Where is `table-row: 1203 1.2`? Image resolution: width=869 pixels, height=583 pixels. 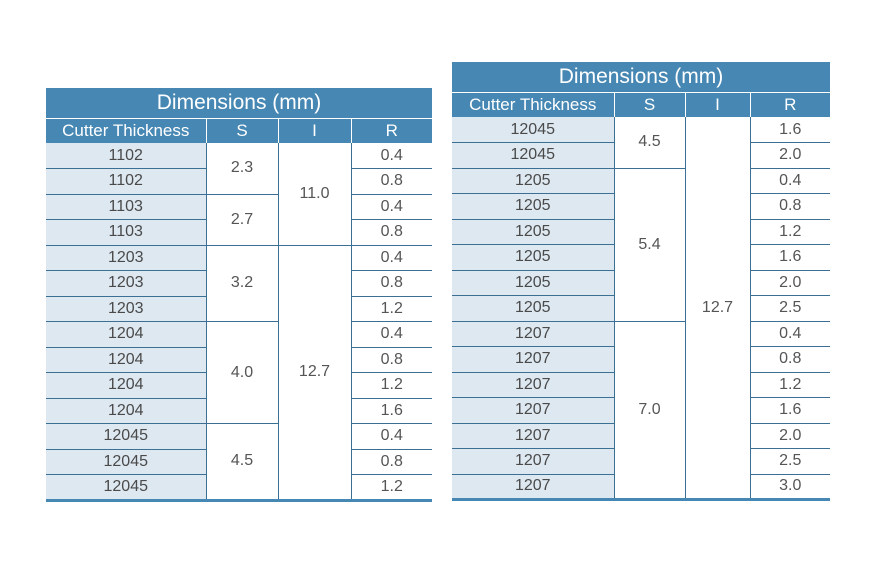 table-row: 1203 1.2 is located at coordinates (239, 309).